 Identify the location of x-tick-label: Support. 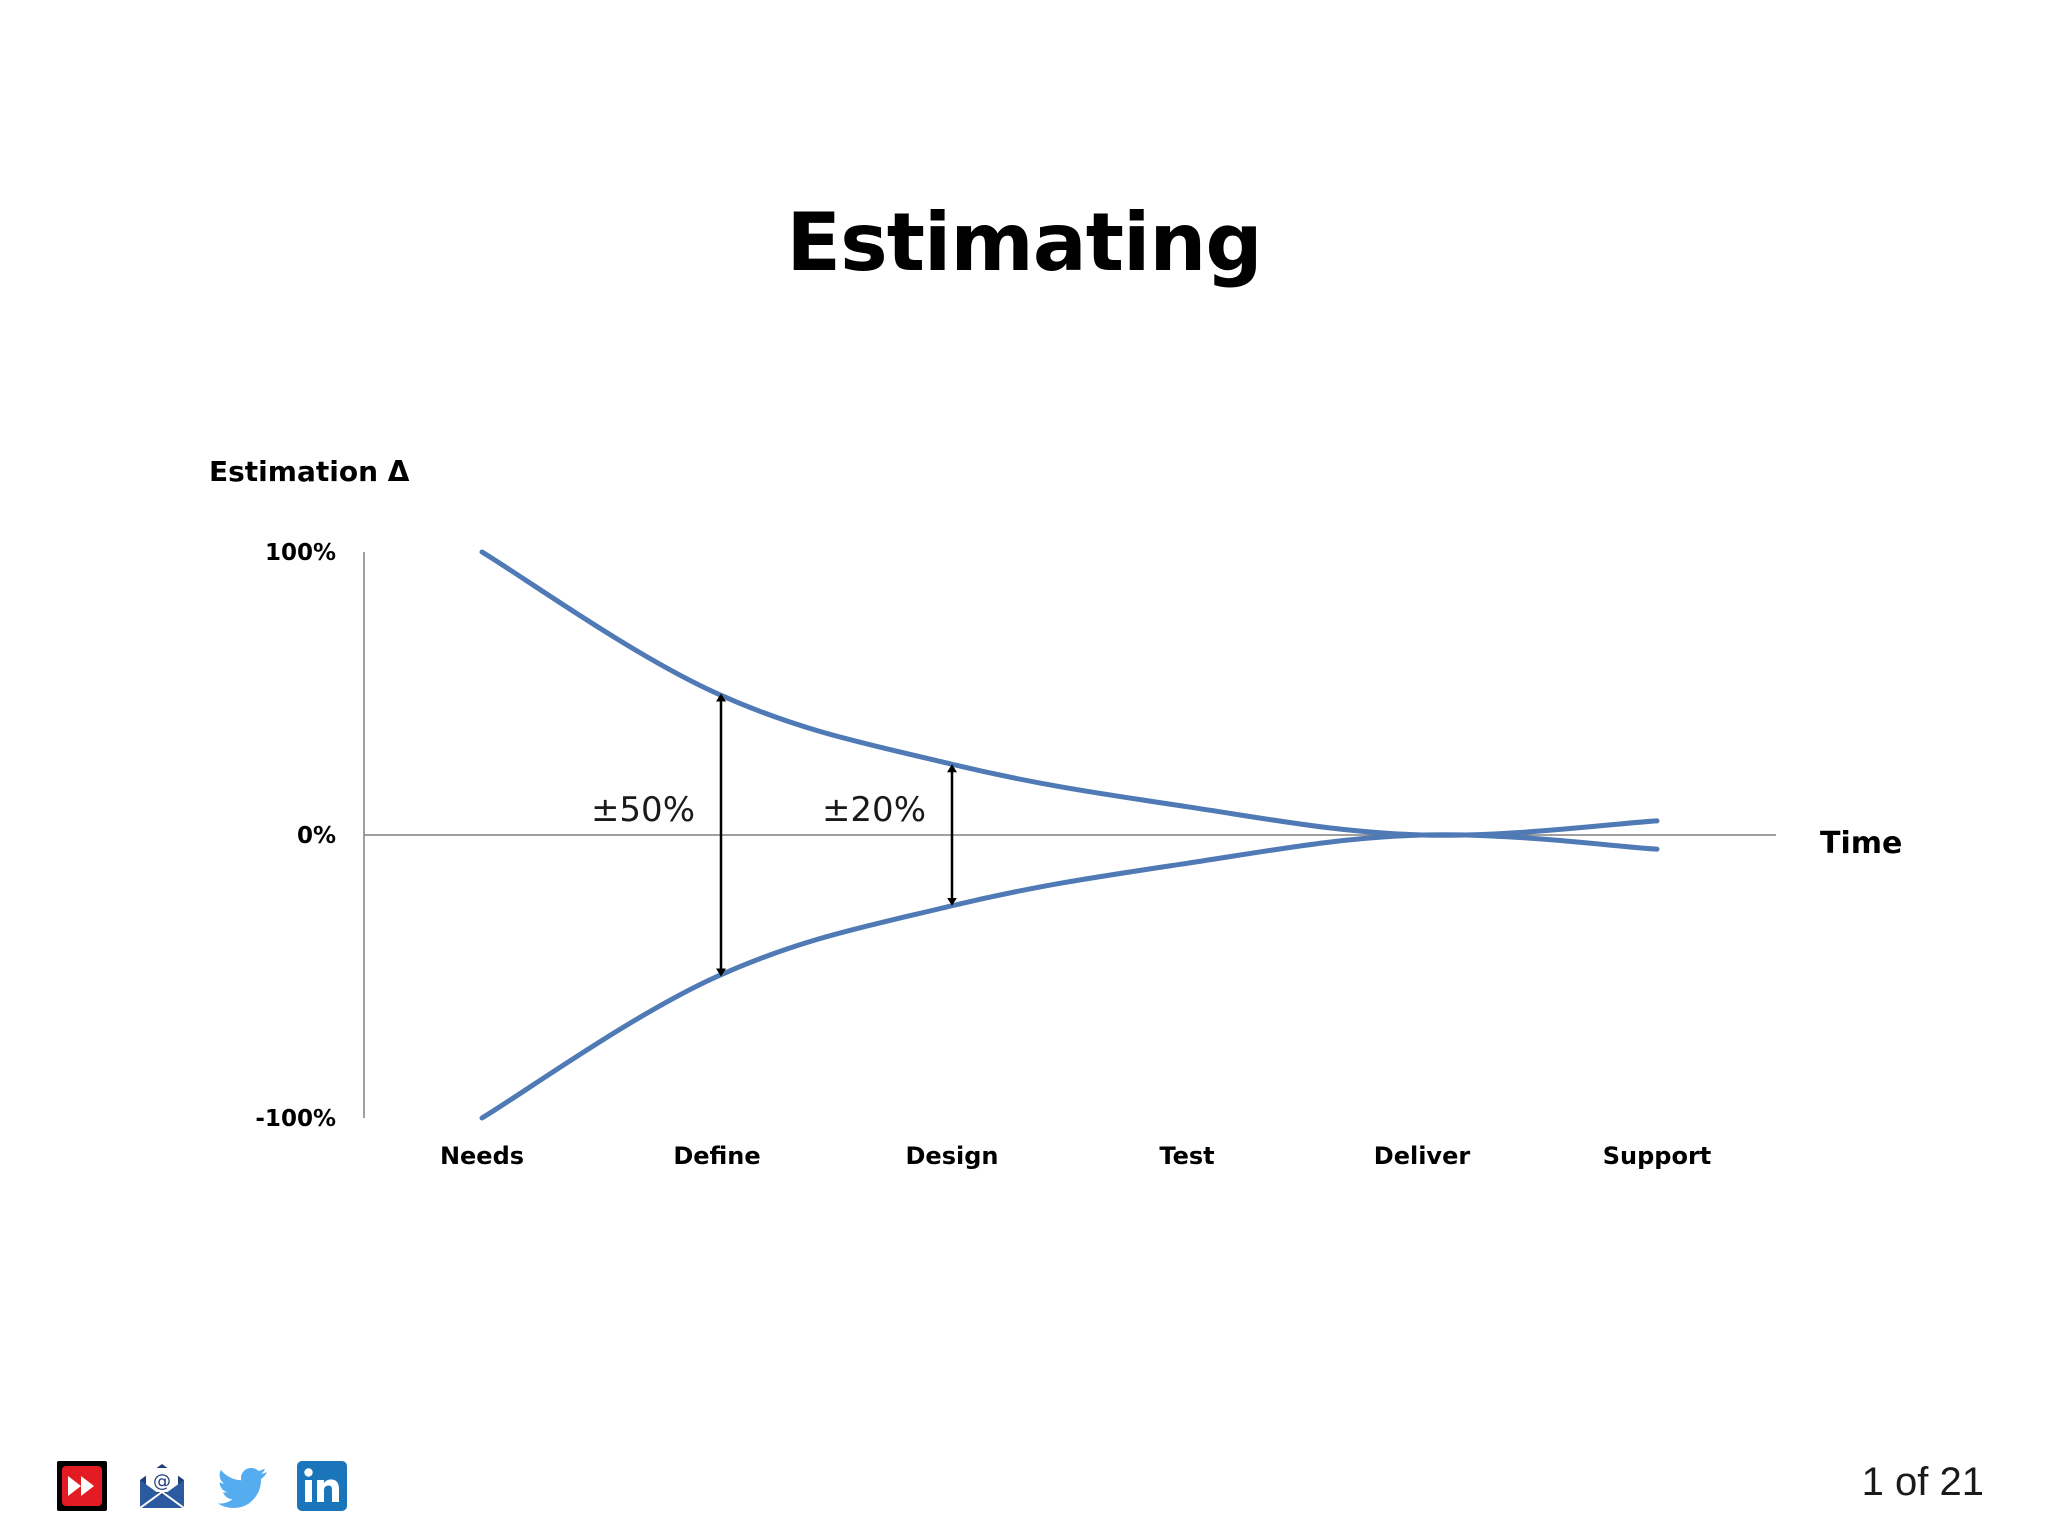
(1657, 1156).